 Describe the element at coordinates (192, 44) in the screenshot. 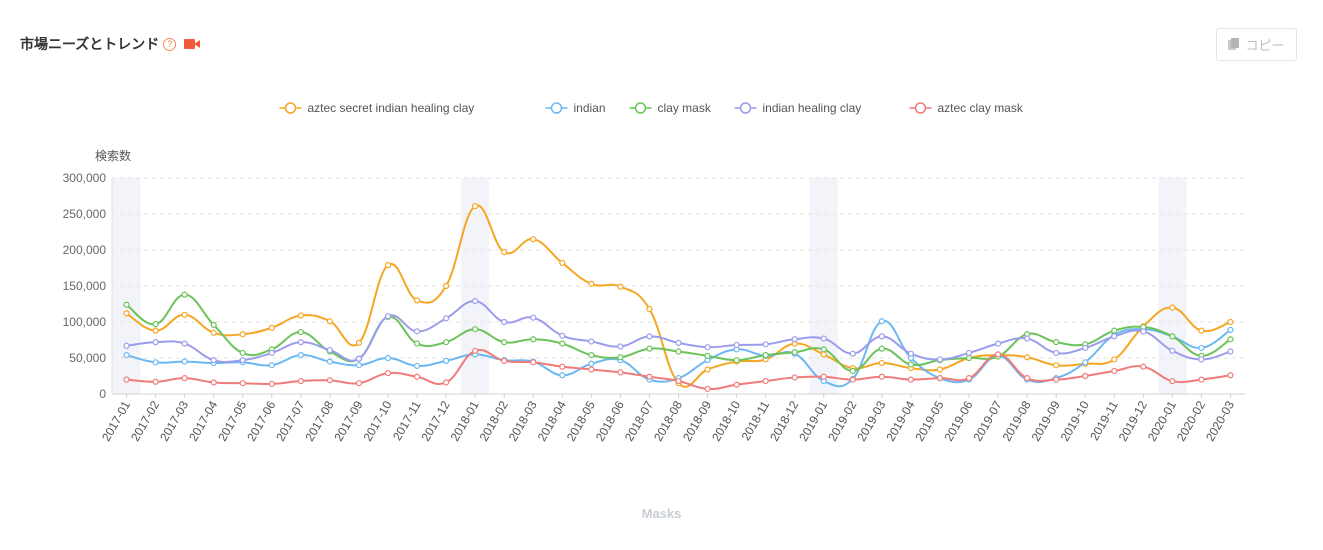

I see `video-camera-icon` at that location.